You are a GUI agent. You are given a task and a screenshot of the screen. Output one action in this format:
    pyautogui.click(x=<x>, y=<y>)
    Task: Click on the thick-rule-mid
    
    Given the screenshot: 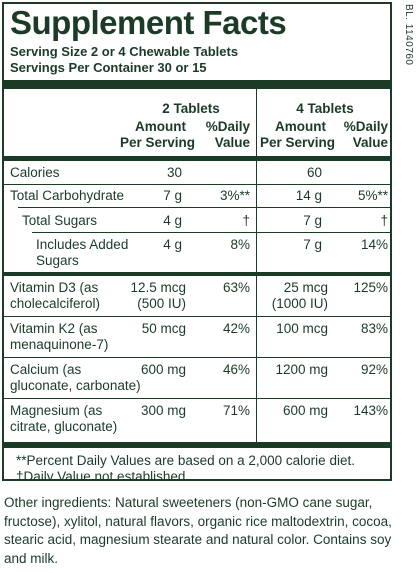 What is the action you would take?
    pyautogui.click(x=197, y=158)
    